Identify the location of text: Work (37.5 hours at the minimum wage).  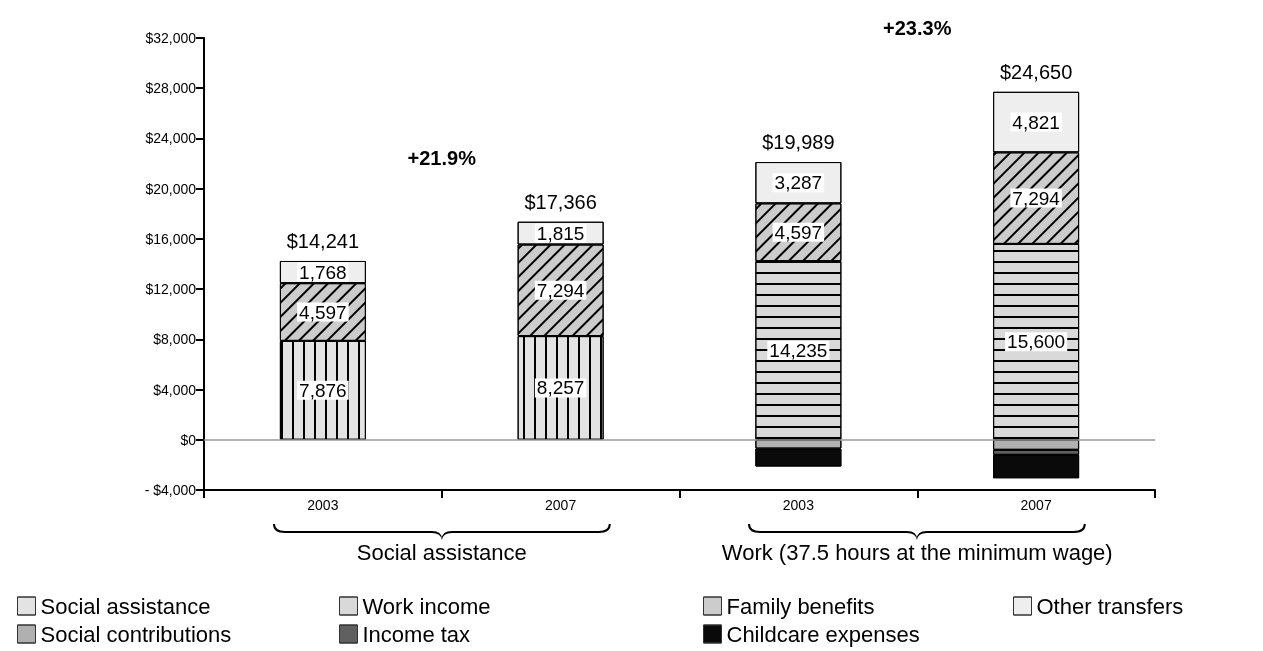
(917, 552).